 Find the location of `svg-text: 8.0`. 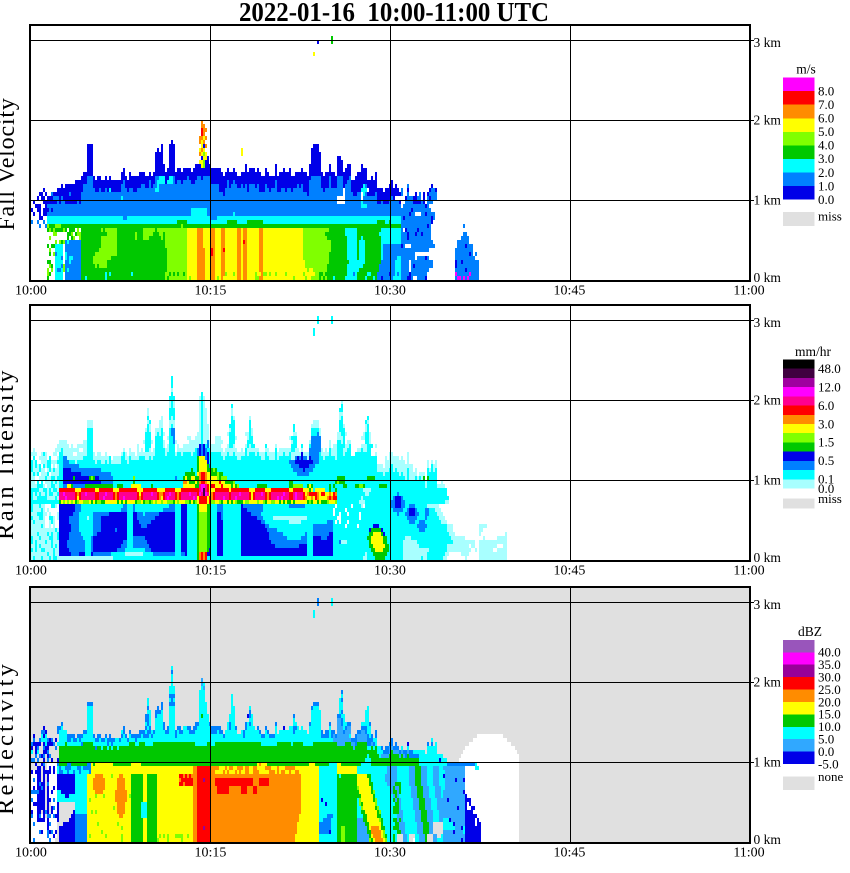

svg-text: 8.0 is located at coordinates (826, 90).